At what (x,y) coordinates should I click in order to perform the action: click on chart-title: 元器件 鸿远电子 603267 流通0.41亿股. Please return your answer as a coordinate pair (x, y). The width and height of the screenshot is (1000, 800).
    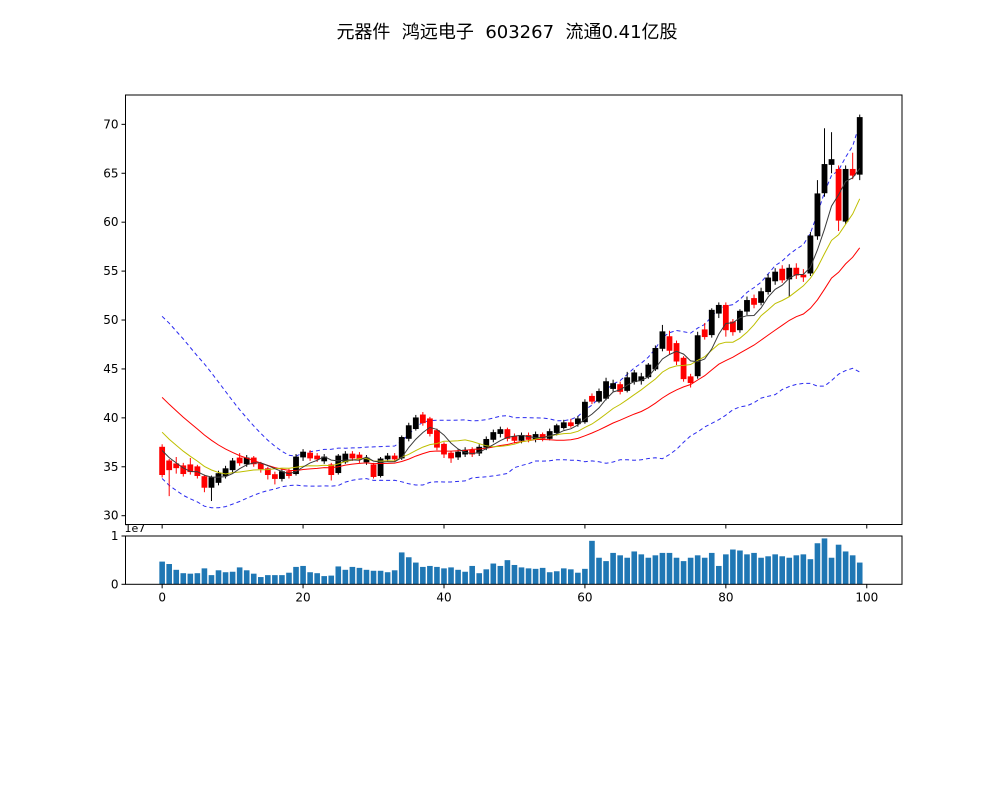
    Looking at the image, I should click on (507, 32).